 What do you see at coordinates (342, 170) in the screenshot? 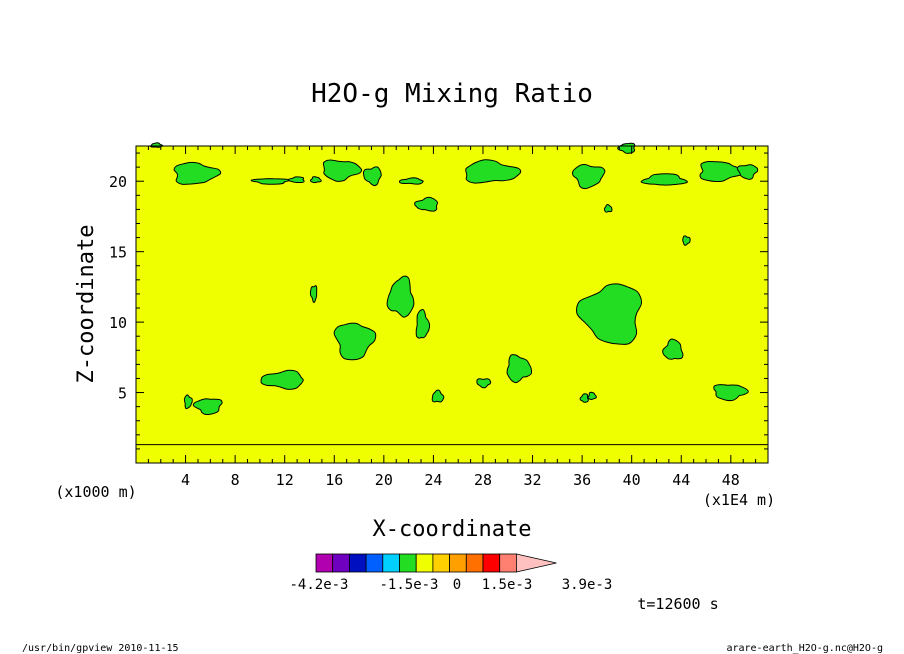
I see `contour-region-r6` at bounding box center [342, 170].